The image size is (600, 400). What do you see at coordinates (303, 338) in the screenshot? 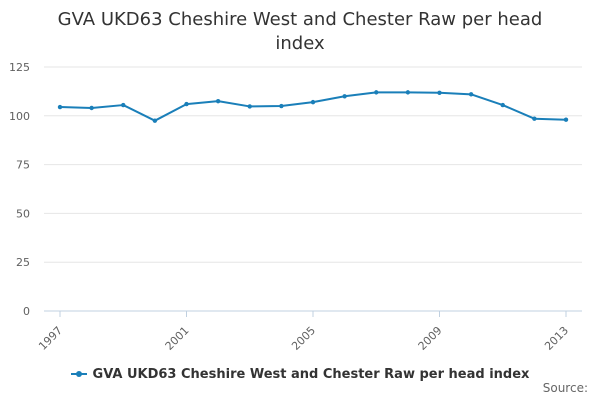
I see `x-tick-label: 2005` at bounding box center [303, 338].